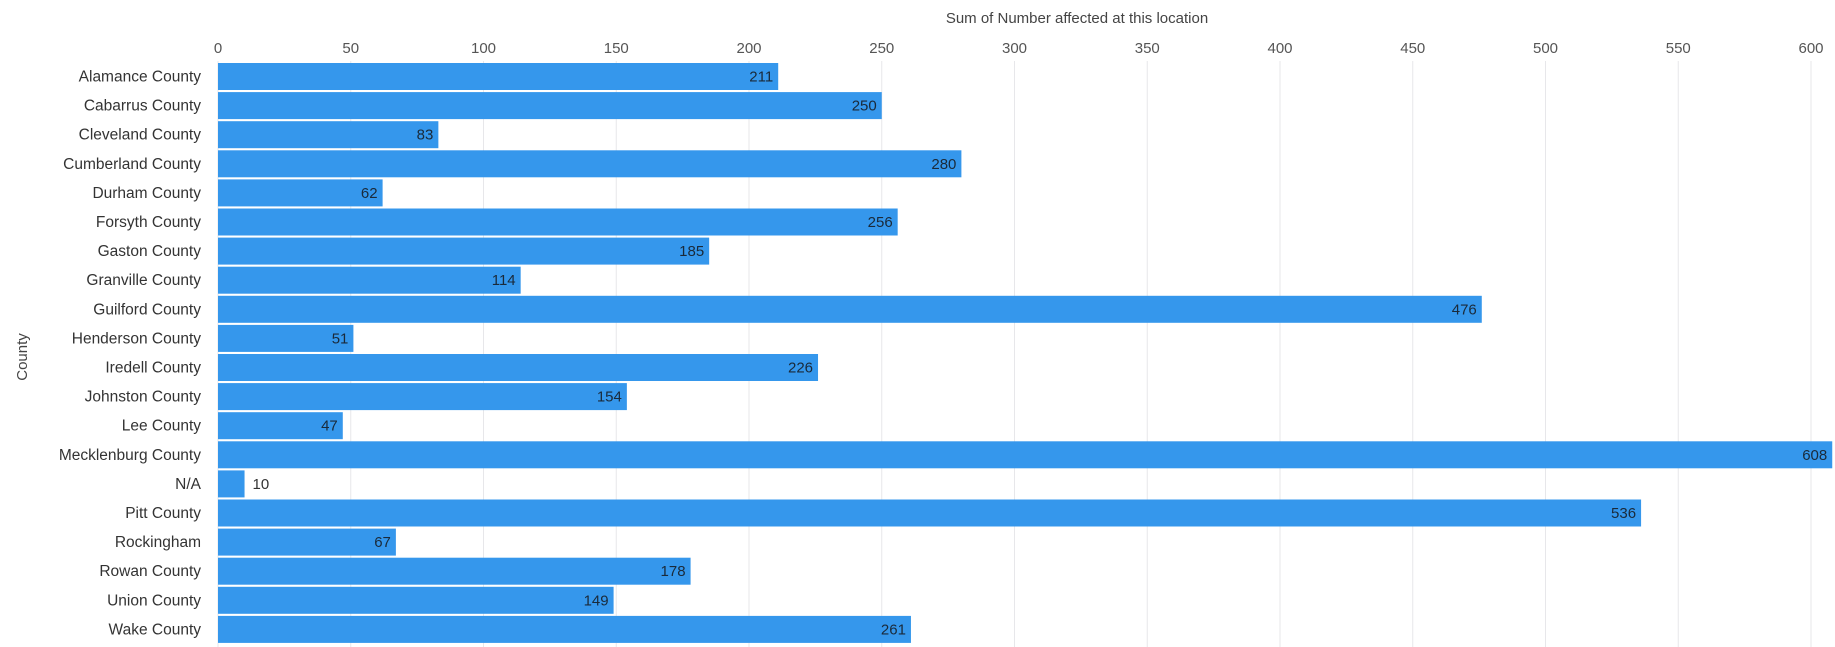 This screenshot has width=1835, height=647. Describe the element at coordinates (154, 600) in the screenshot. I see `category-label: Union County` at that location.